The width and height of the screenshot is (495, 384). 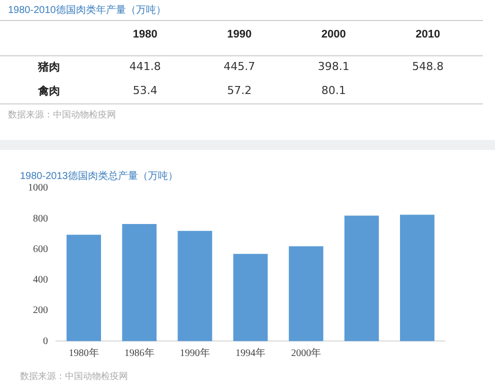 I want to click on data-label: 398.1, so click(x=334, y=67).